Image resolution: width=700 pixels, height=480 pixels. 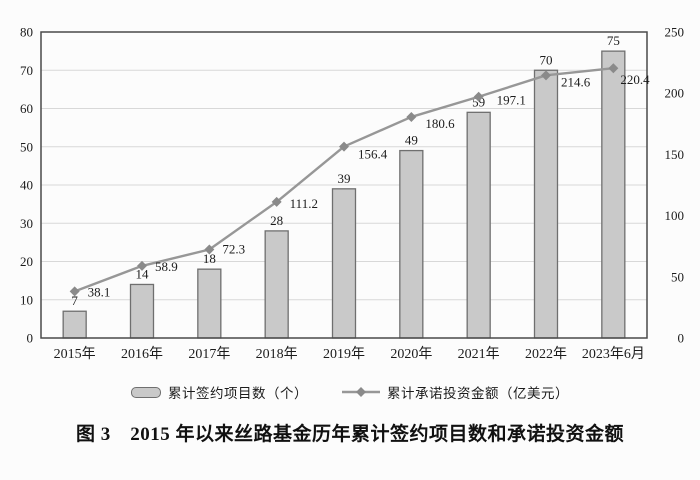 I want to click on left-axis-tick-label: 60, so click(x=26, y=108).